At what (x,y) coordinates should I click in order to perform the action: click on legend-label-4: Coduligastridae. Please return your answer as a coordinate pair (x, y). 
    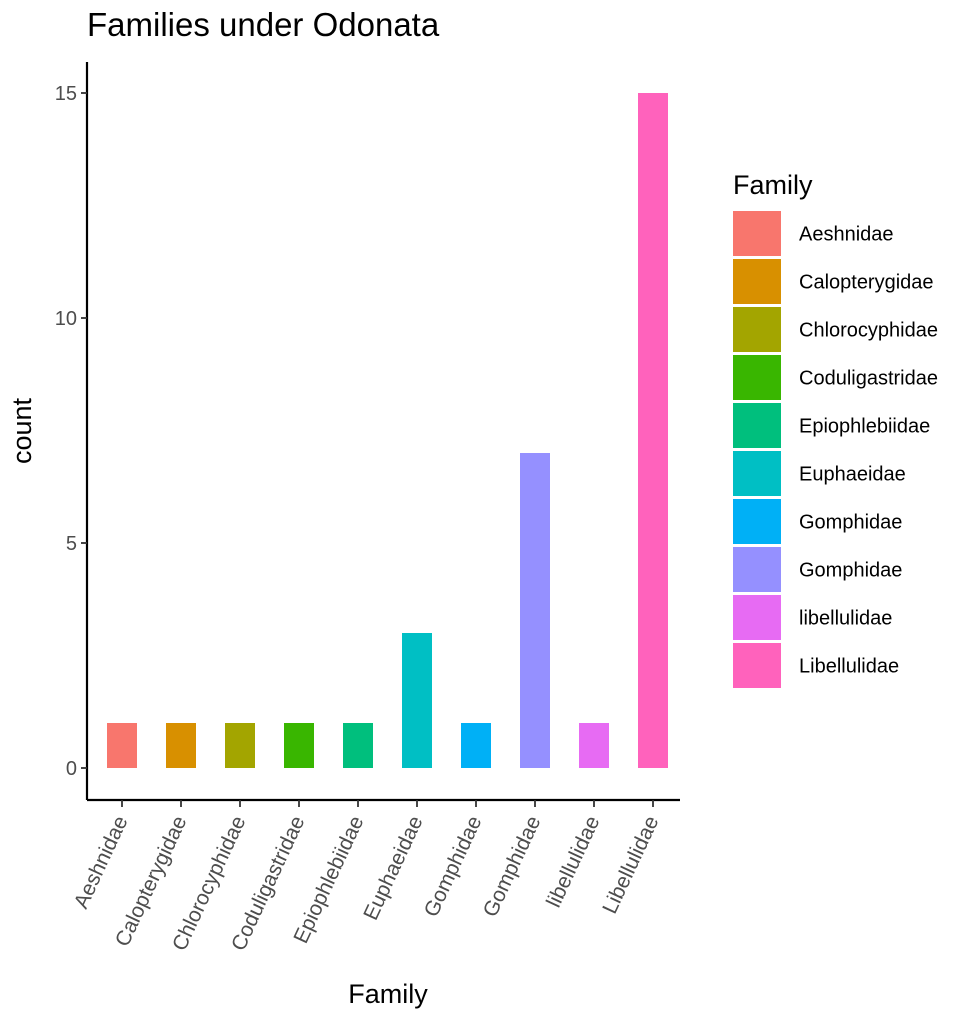
    Looking at the image, I should click on (868, 379).